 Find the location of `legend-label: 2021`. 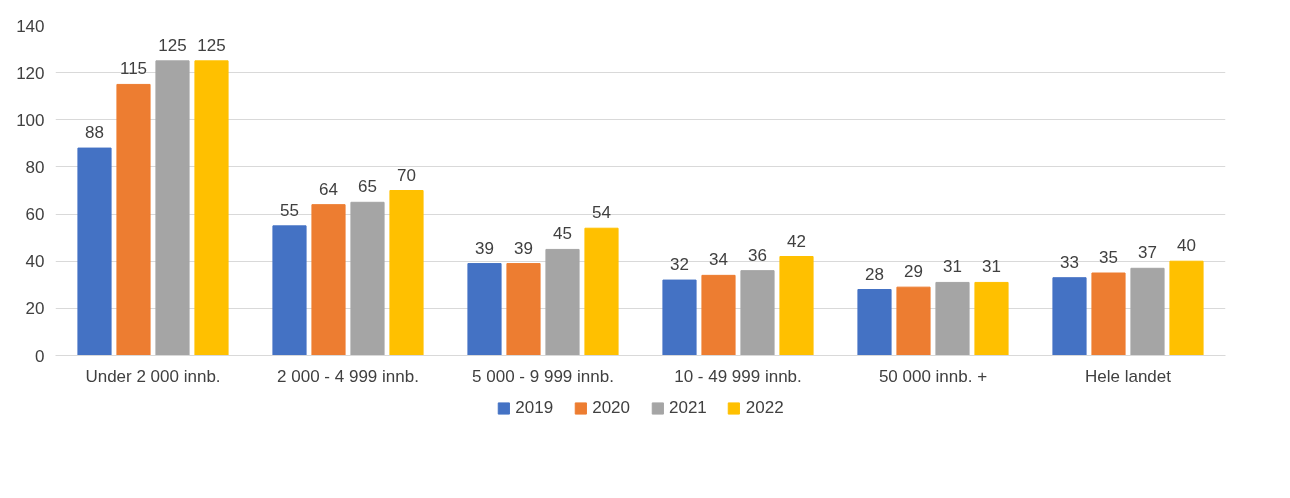

legend-label: 2021 is located at coordinates (688, 408).